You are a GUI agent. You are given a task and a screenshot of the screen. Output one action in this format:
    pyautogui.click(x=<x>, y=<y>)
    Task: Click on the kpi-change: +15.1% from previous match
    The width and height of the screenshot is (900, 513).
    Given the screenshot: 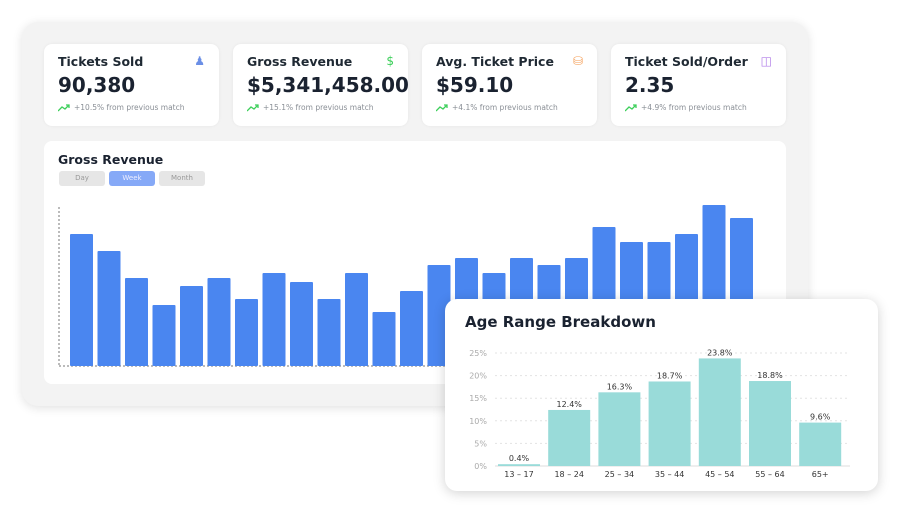 What is the action you would take?
    pyautogui.click(x=318, y=107)
    